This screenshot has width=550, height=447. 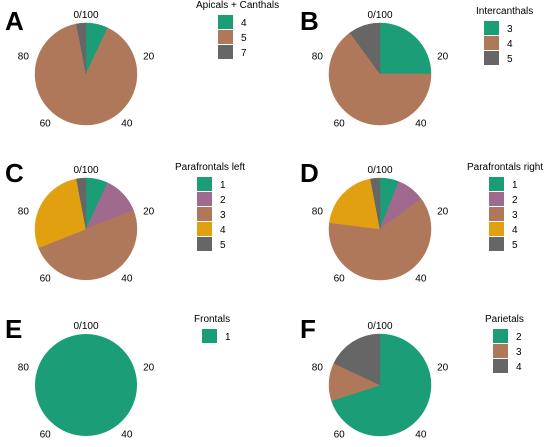 What do you see at coordinates (212, 319) in the screenshot?
I see `legend-title: Frontals` at bounding box center [212, 319].